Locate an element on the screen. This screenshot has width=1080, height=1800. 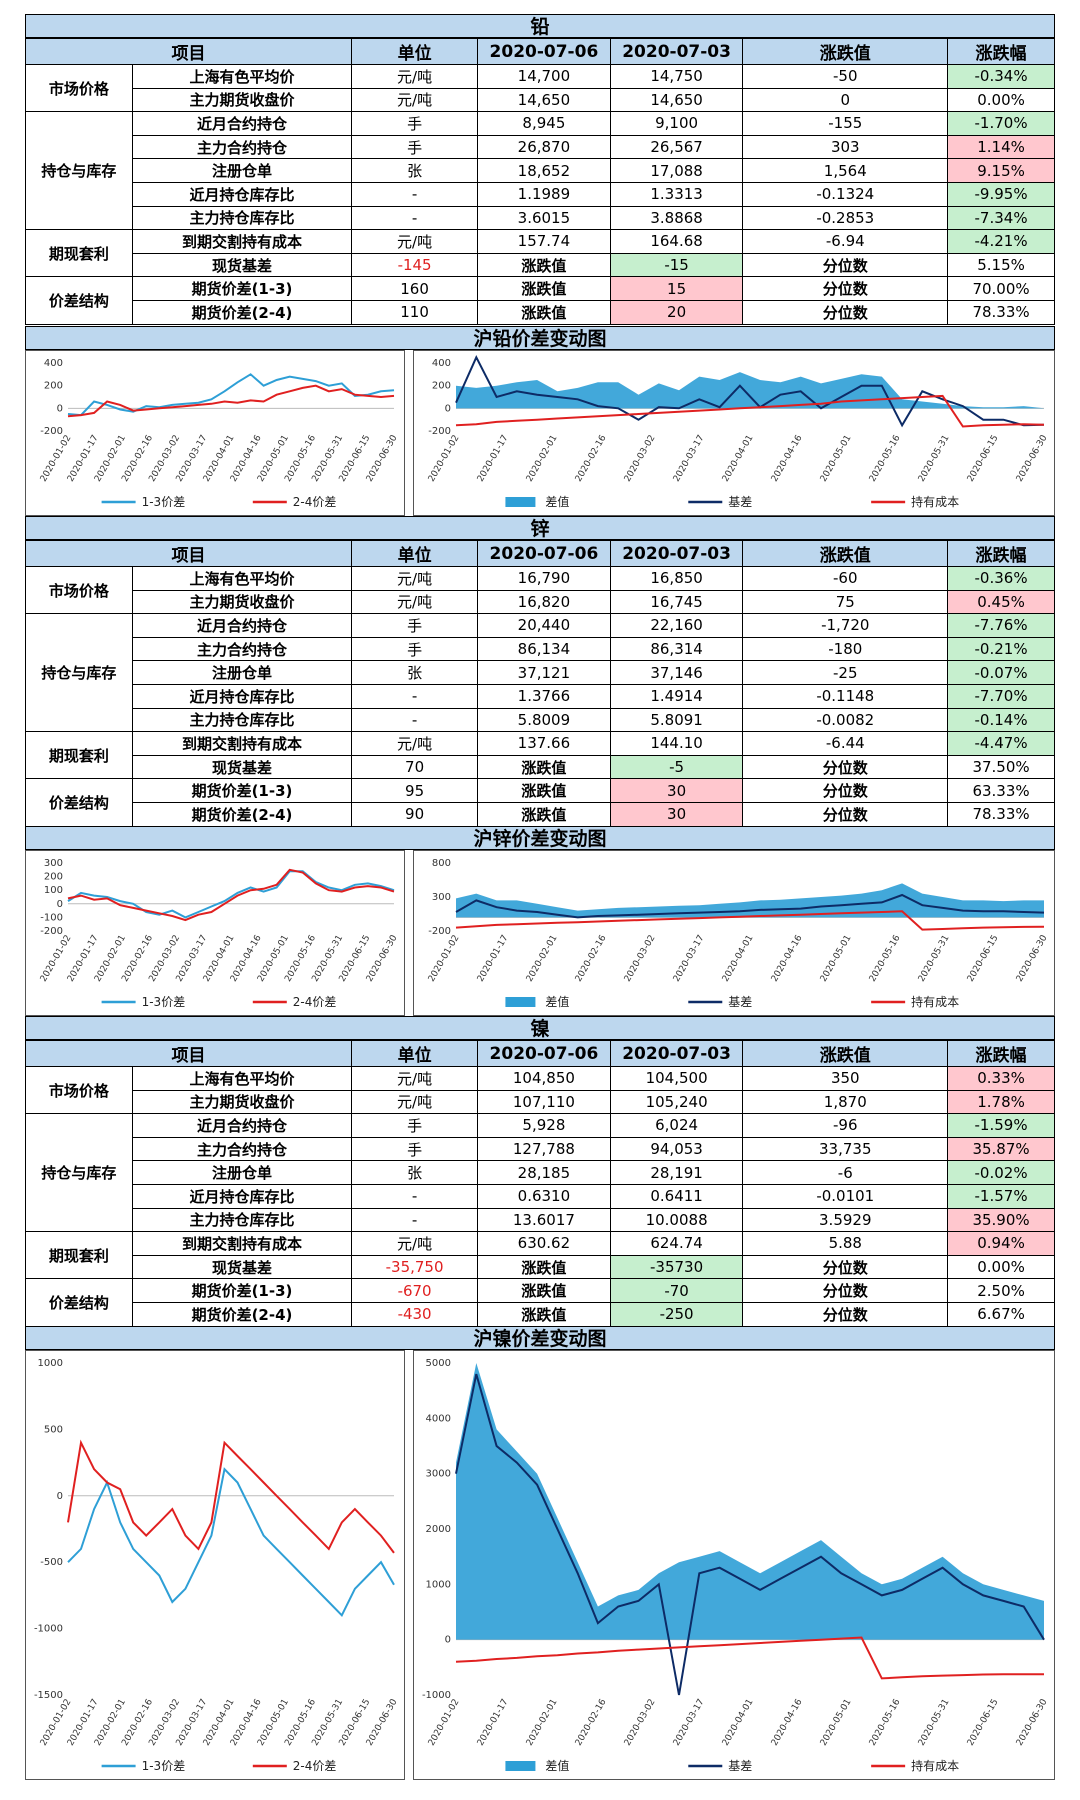
item-label: 主力合约持仓 is located at coordinates (242, 147).